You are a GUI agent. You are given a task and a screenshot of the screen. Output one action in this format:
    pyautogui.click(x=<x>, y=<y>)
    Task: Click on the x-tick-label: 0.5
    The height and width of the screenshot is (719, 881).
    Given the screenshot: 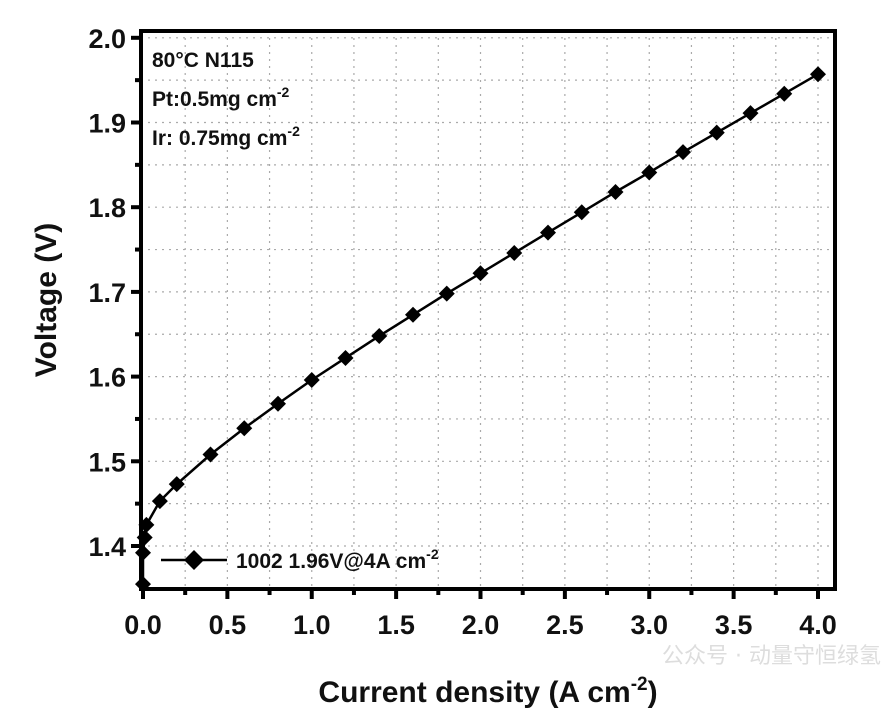 What is the action you would take?
    pyautogui.click(x=228, y=625)
    